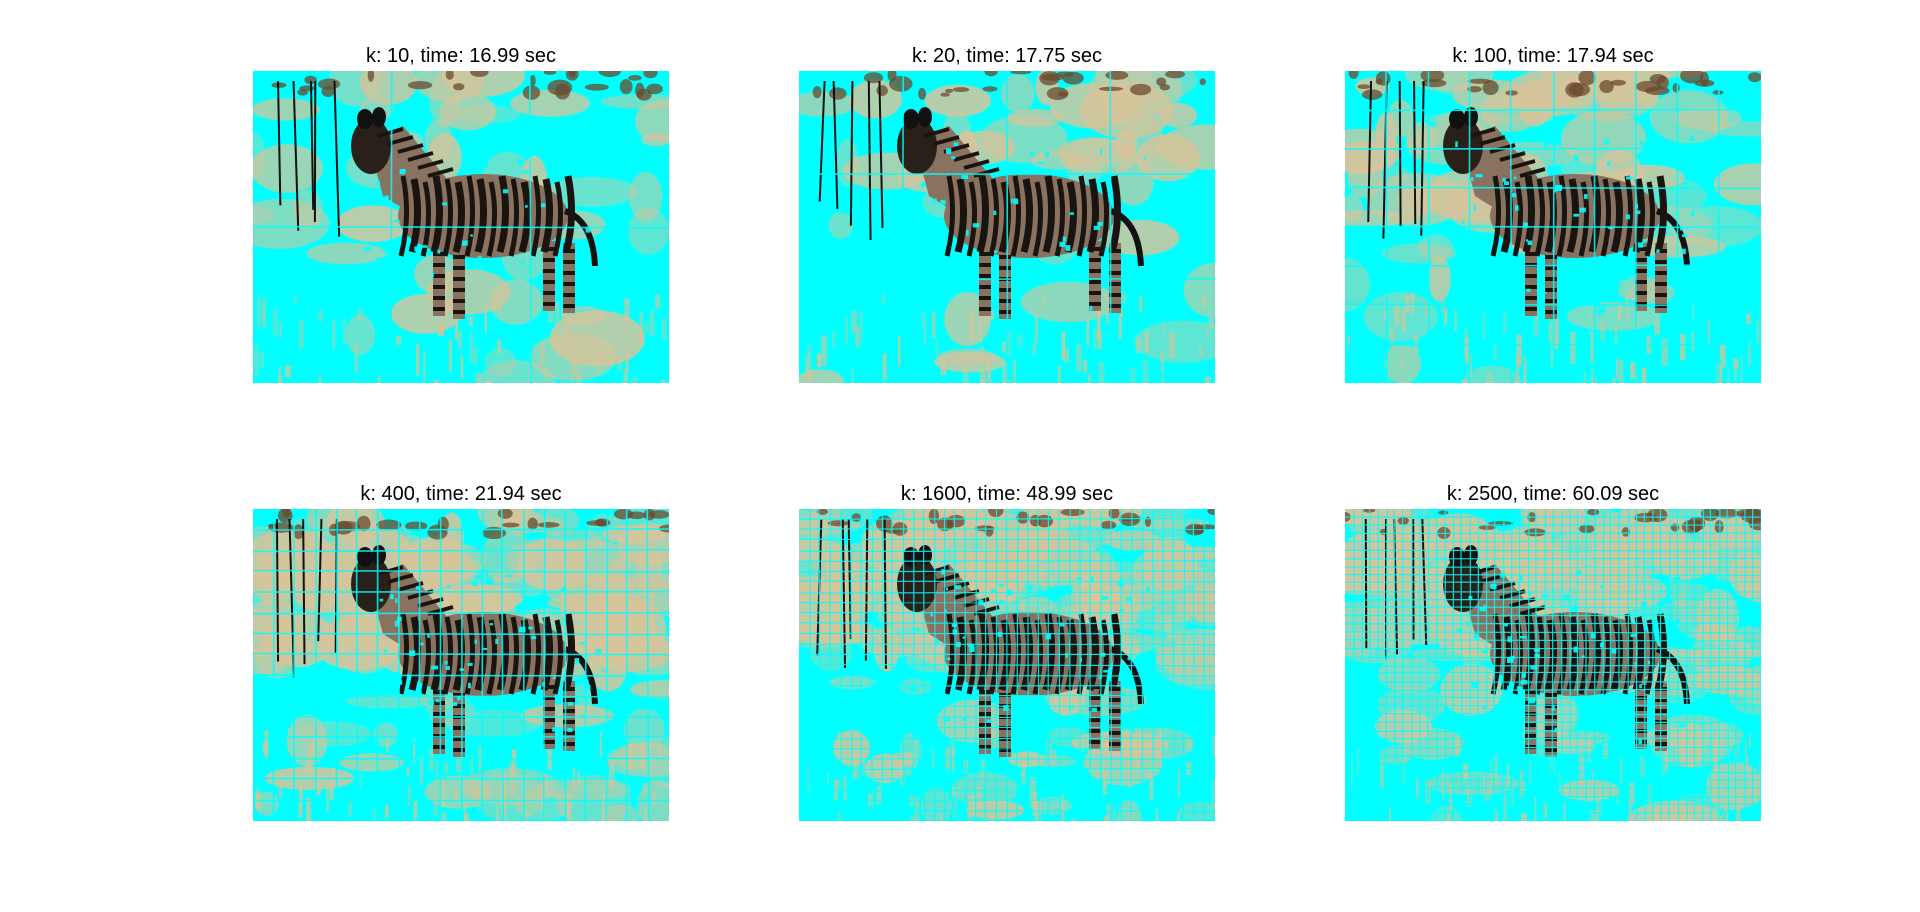 This screenshot has width=1920, height=912. What do you see at coordinates (461, 494) in the screenshot?
I see `subplot-title: k: 400, time: 21.94 sec` at bounding box center [461, 494].